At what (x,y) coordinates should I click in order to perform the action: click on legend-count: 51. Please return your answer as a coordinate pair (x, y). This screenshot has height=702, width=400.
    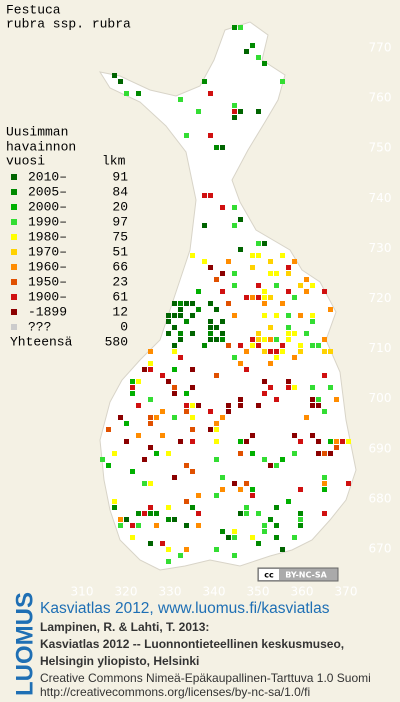
    Looking at the image, I should click on (120, 251).